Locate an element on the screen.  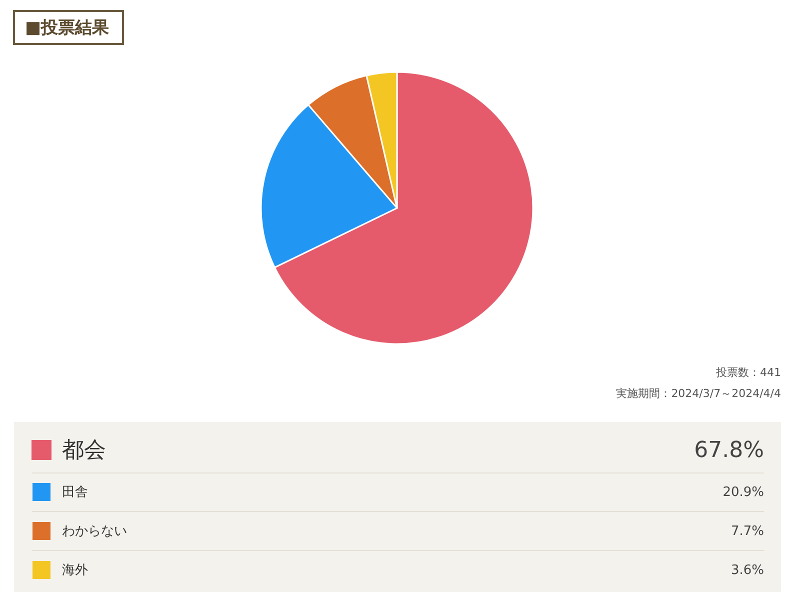
data-label: 7.7% is located at coordinates (747, 531).